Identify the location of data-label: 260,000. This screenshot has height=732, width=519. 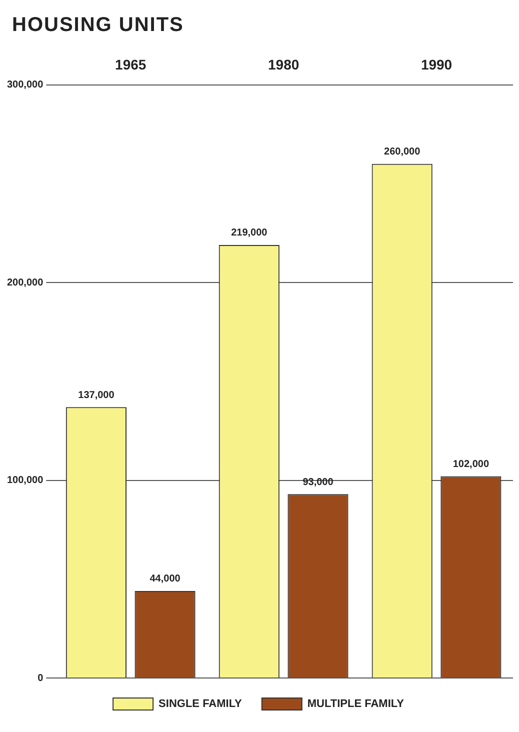
(402, 152).